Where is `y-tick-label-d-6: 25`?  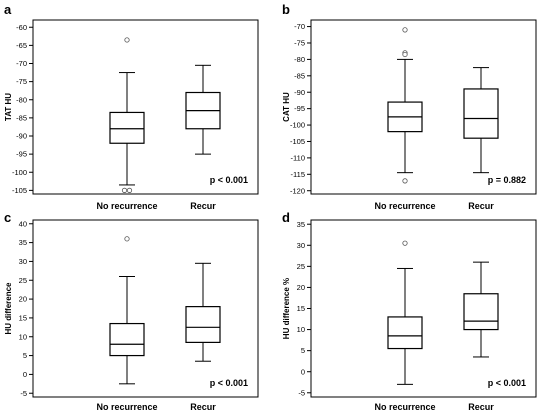
y-tick-label-d-6: 25 is located at coordinates (301, 266).